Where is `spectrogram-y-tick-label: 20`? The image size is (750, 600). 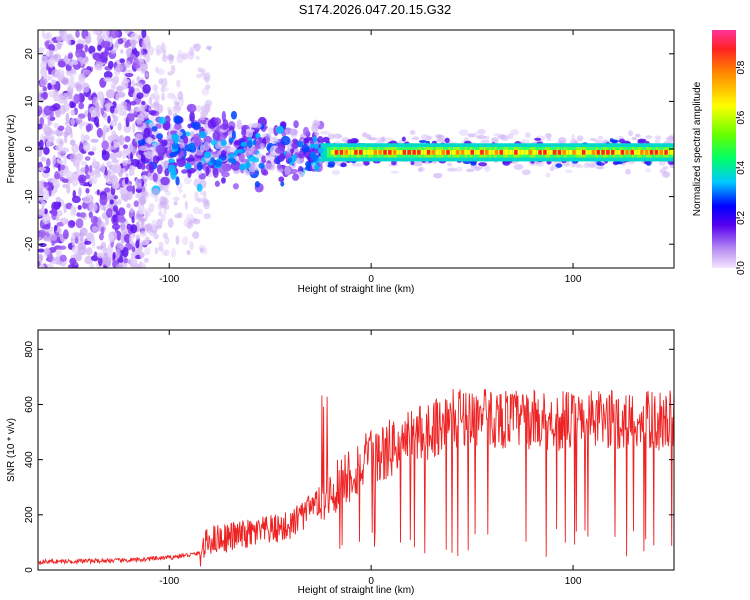
spectrogram-y-tick-label: 20 is located at coordinates (29, 54).